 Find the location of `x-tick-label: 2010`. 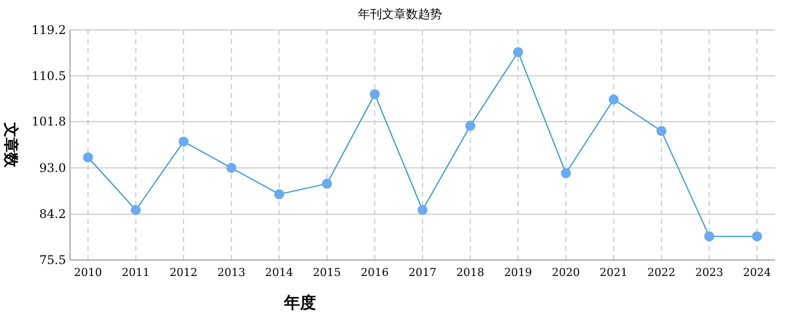

x-tick-label: 2010 is located at coordinates (88, 272).